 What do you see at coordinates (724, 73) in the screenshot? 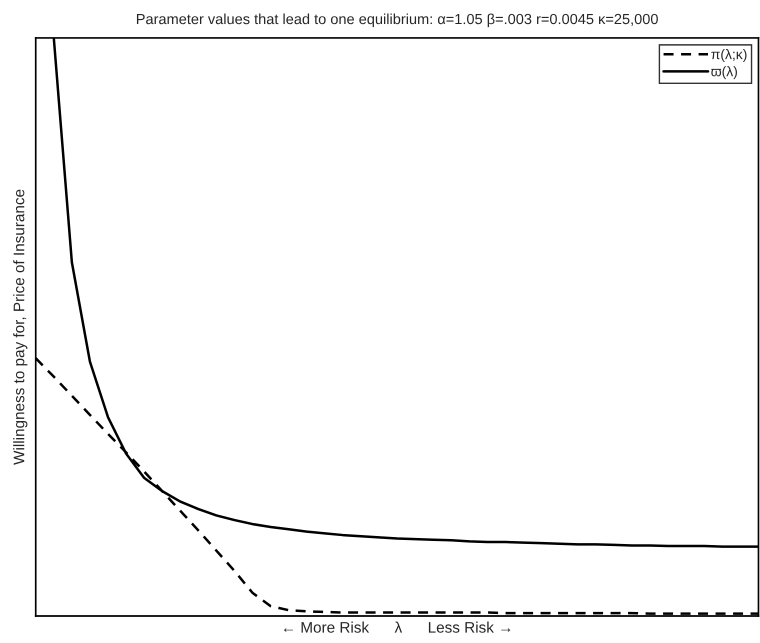
I see `legend-label: ϖ(λ)` at bounding box center [724, 73].